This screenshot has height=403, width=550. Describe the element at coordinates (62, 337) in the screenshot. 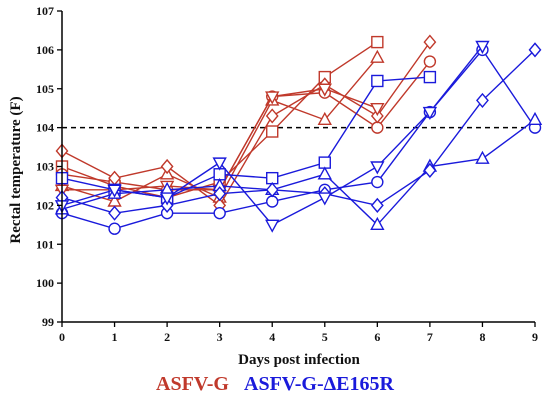

I see `x-tick-label: 0` at that location.